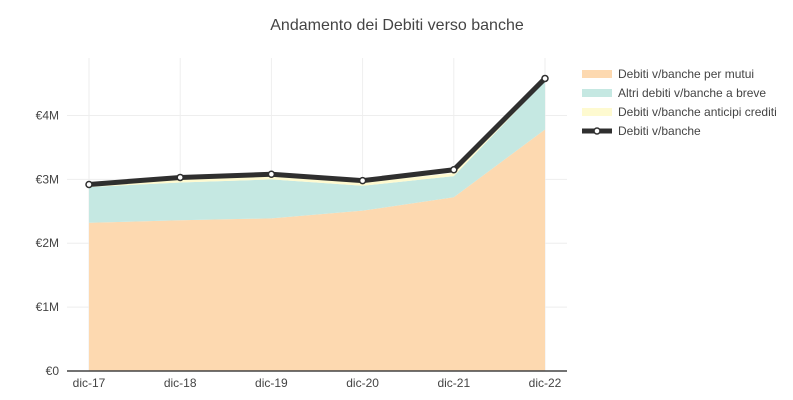 This screenshot has height=400, width=793. I want to click on y-tick-label: €0, so click(53, 371).